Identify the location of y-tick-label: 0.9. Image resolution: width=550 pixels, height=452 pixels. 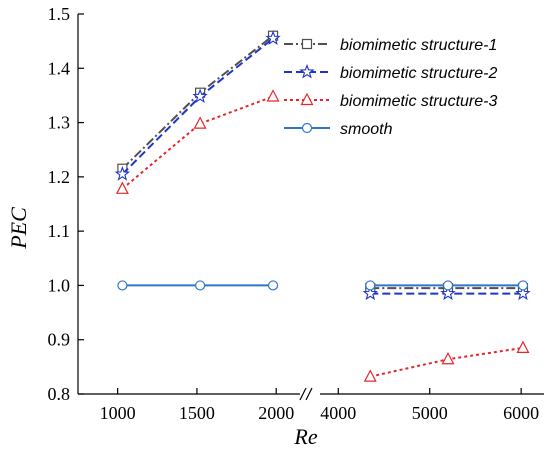
(59, 340).